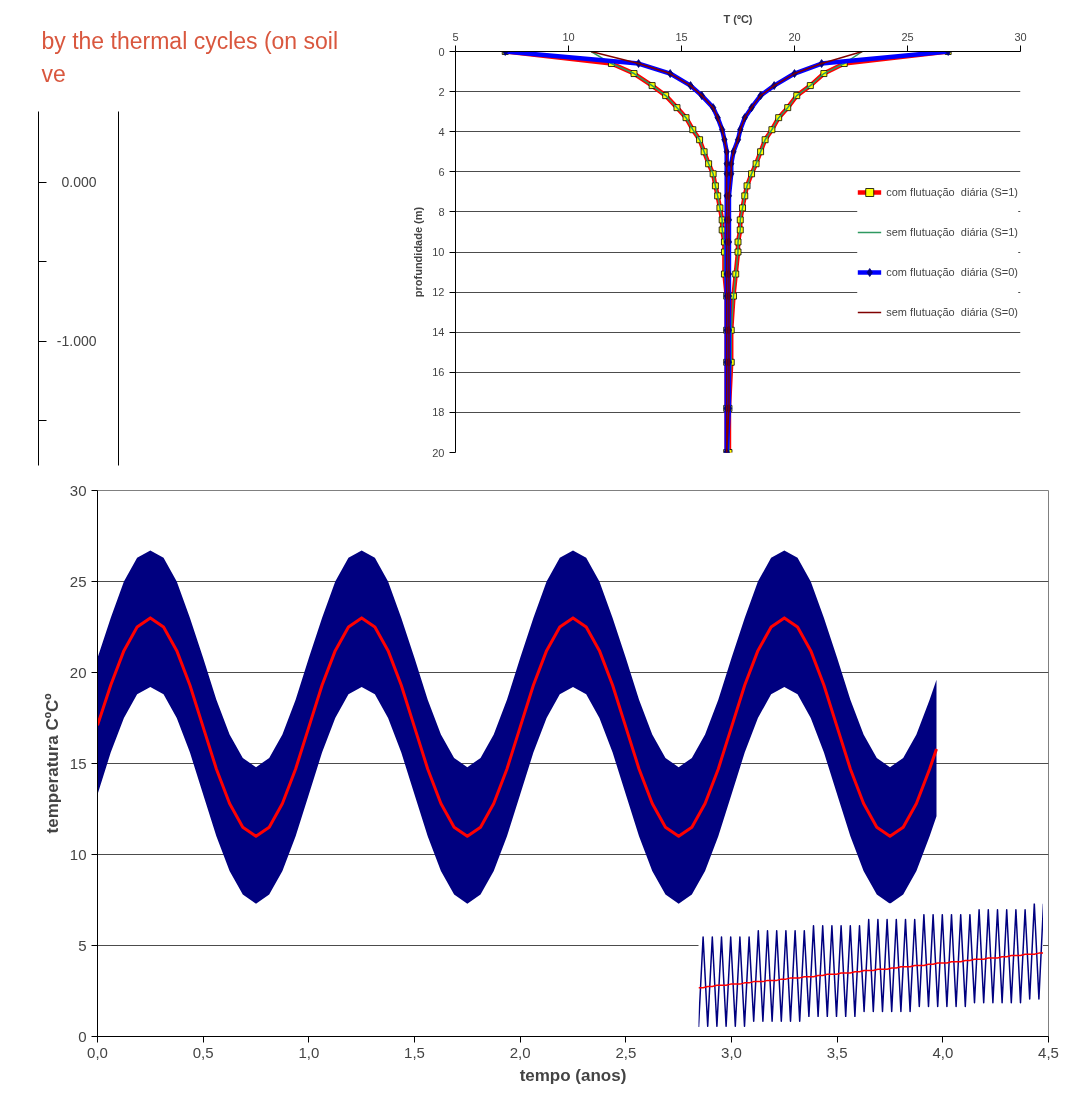  Describe the element at coordinates (76, 341) in the screenshot. I see `text: -1.000` at that location.